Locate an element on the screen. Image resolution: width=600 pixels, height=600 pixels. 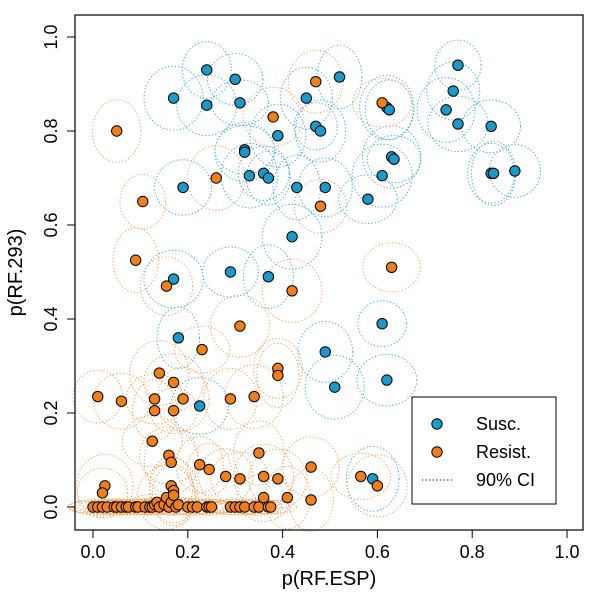
legend-resist-marker is located at coordinates (437, 452).